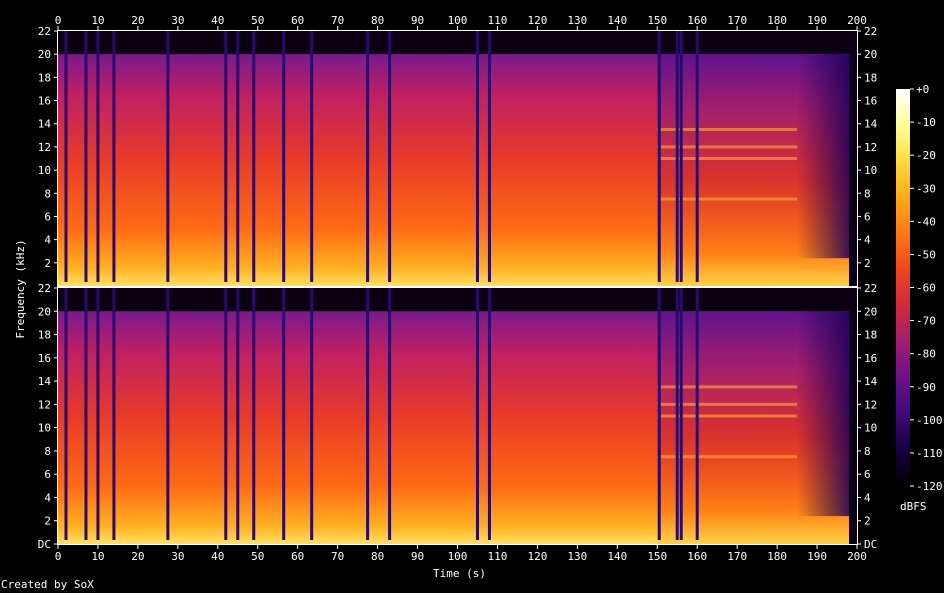 The height and width of the screenshot is (593, 944). What do you see at coordinates (929, 420) in the screenshot?
I see `colorbar-tick-label: -100` at bounding box center [929, 420].